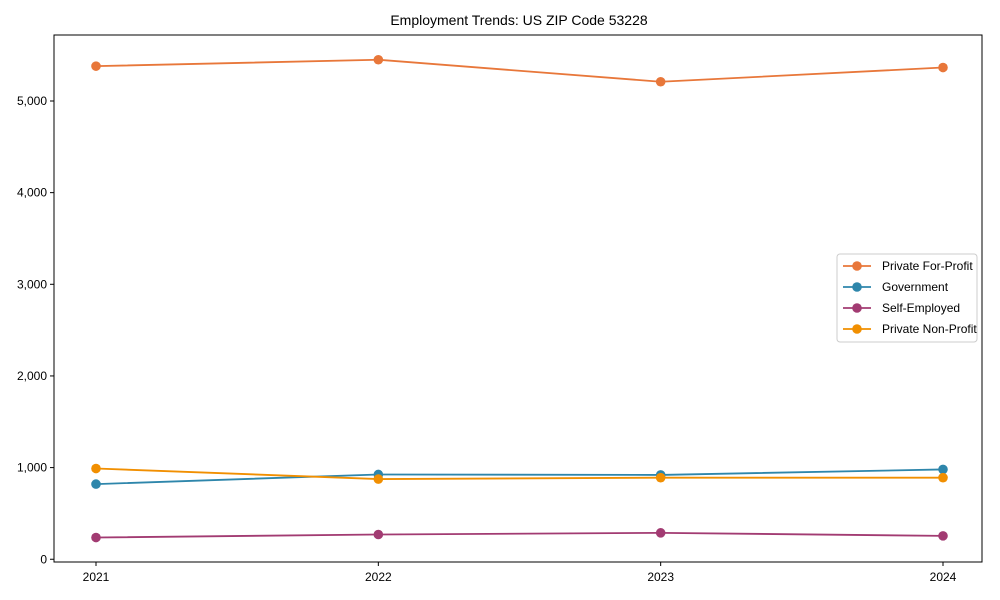  I want to click on x-tick-label: 2024, so click(943, 577).